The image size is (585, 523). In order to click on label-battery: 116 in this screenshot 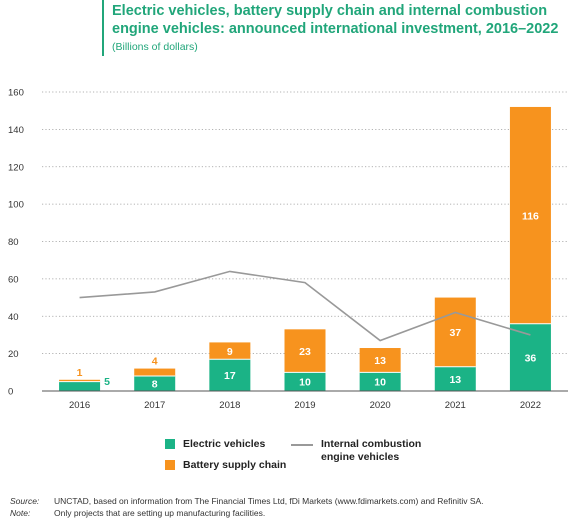, I will do `click(530, 216)`.